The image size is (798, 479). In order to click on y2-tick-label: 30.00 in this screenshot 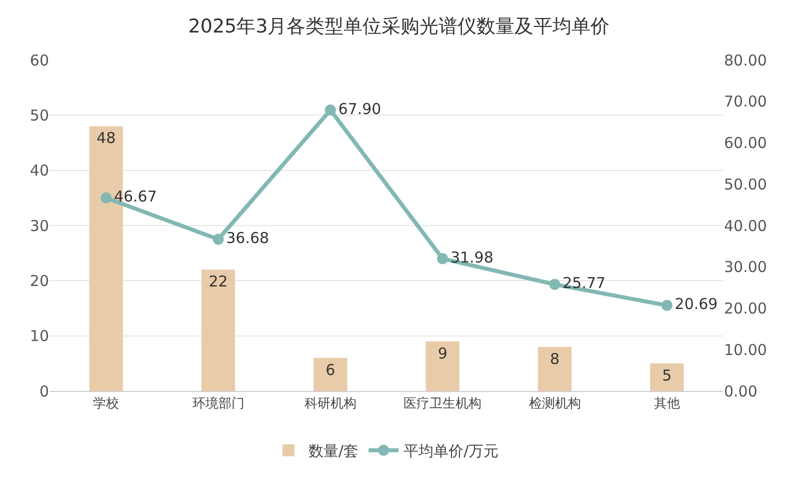, I will do `click(745, 267)`.